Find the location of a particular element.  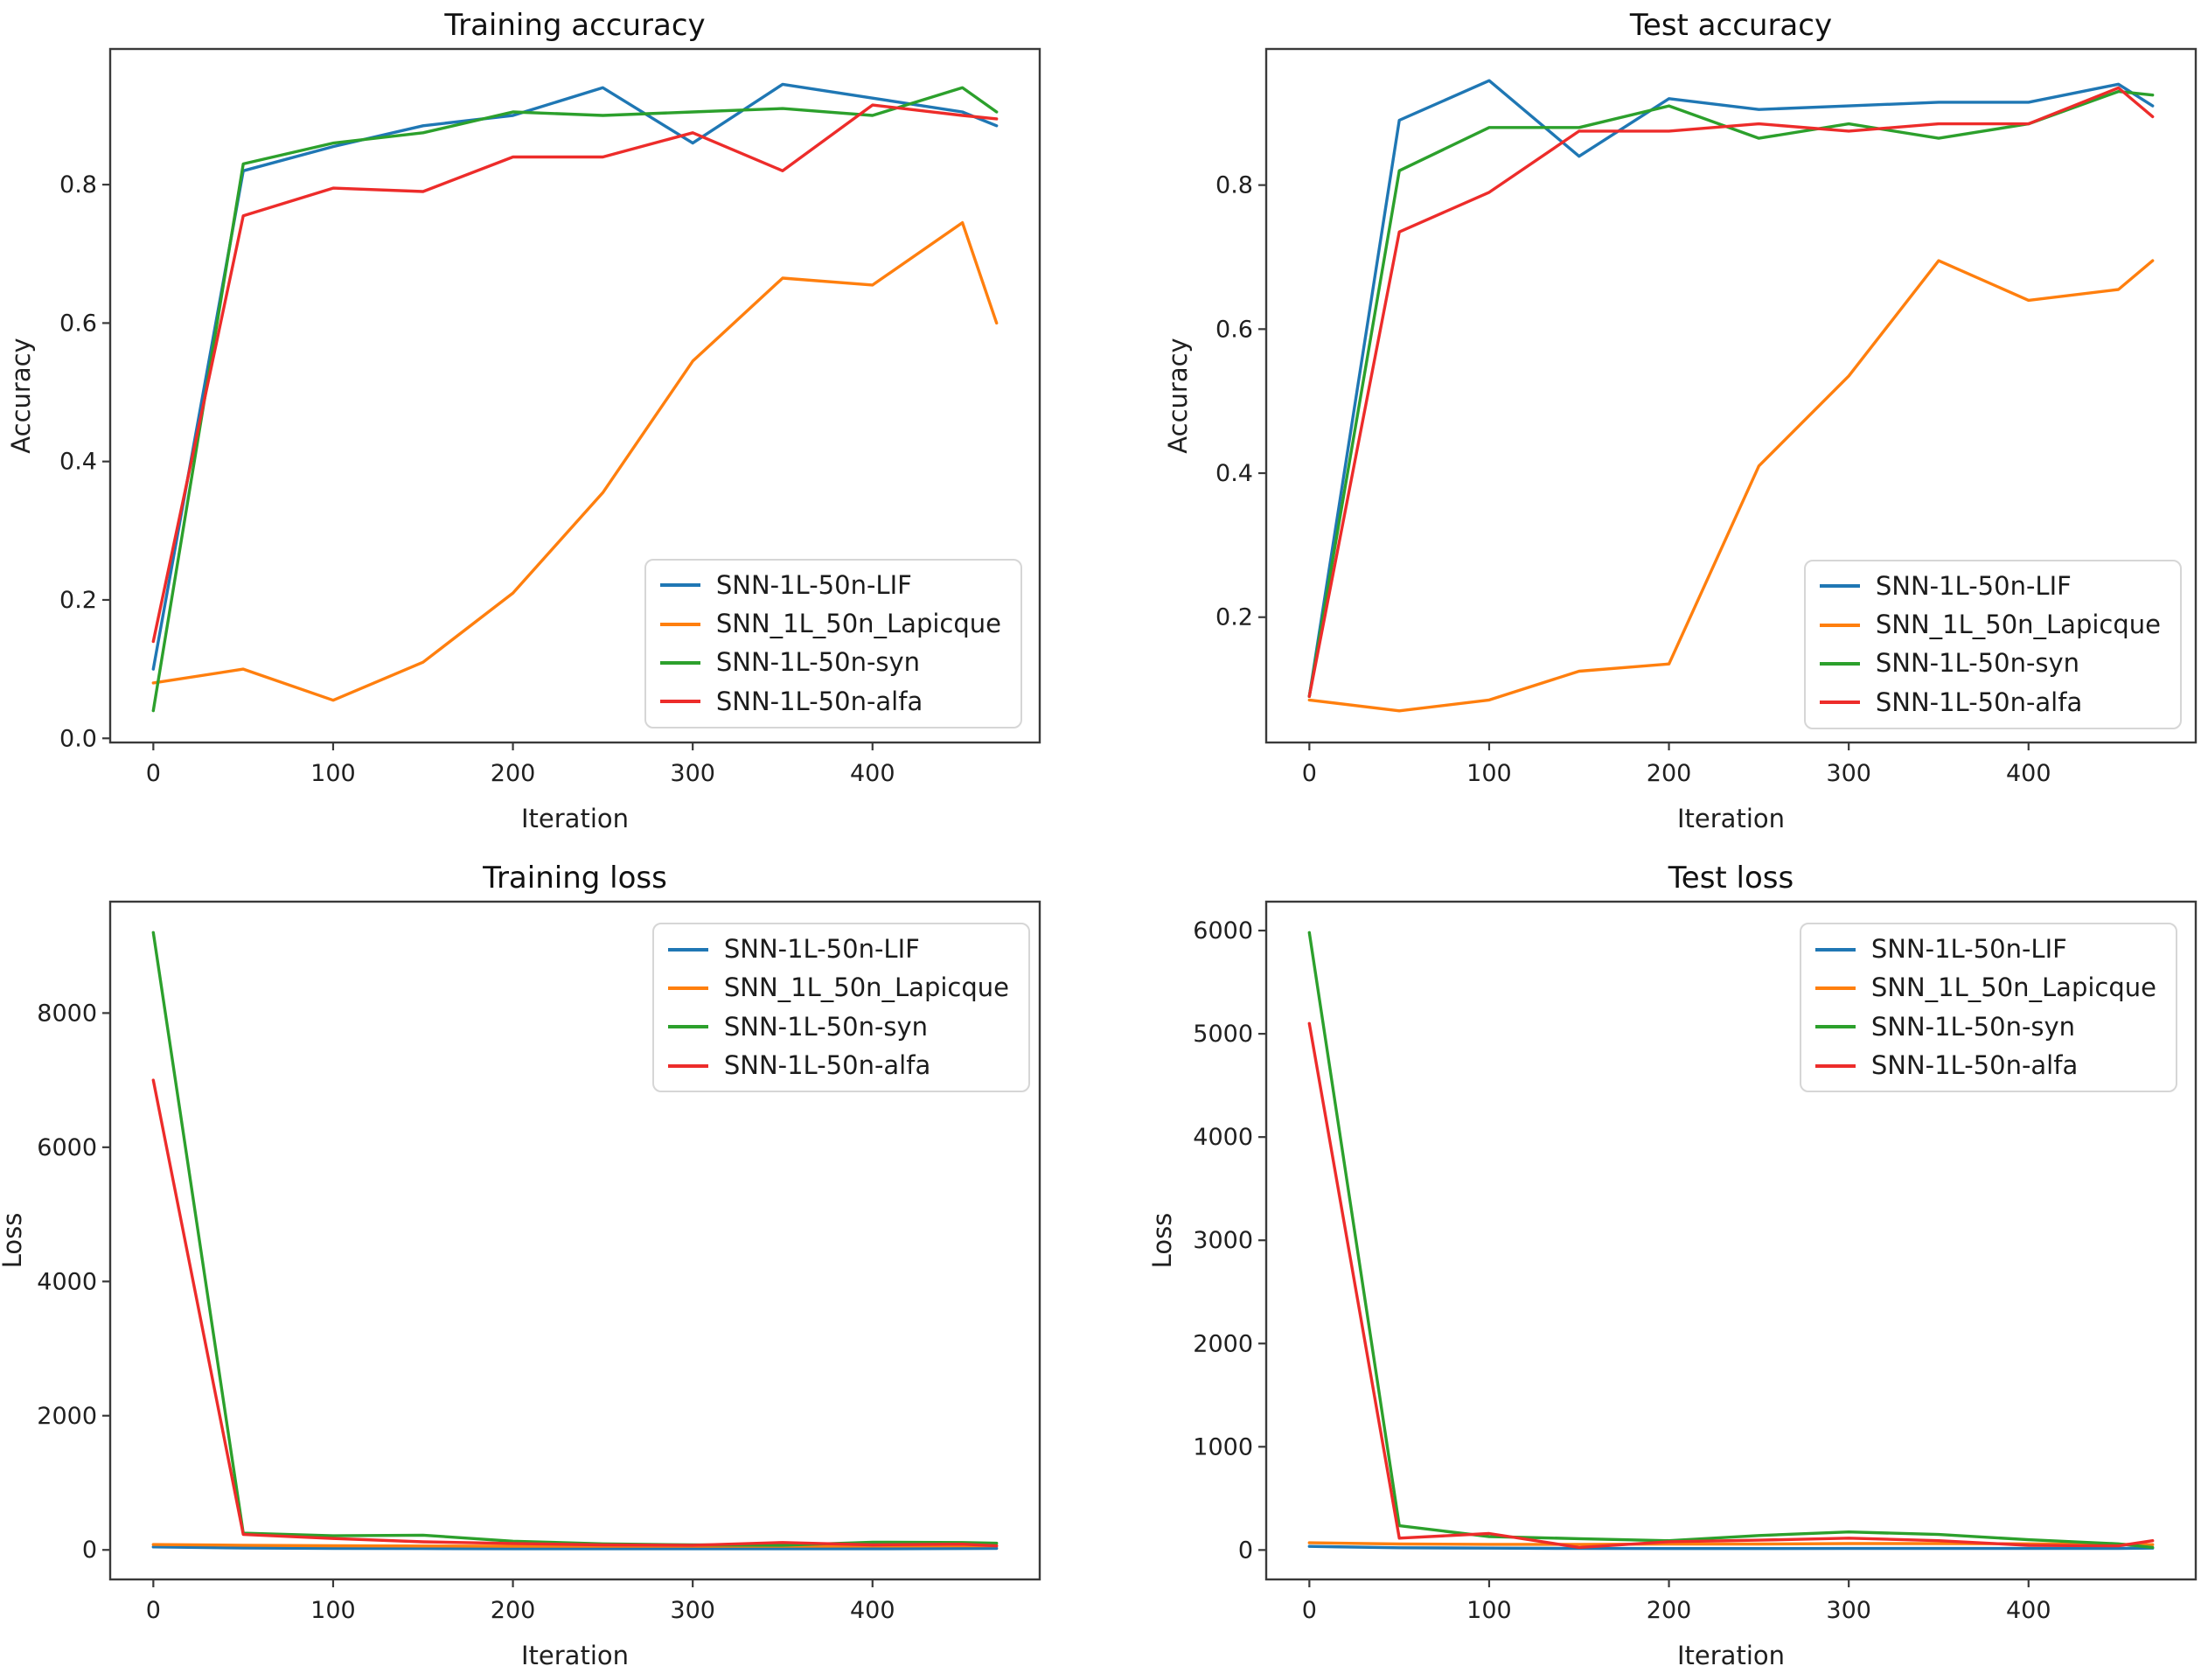

y-tick-label: 0 is located at coordinates (1245, 1550).